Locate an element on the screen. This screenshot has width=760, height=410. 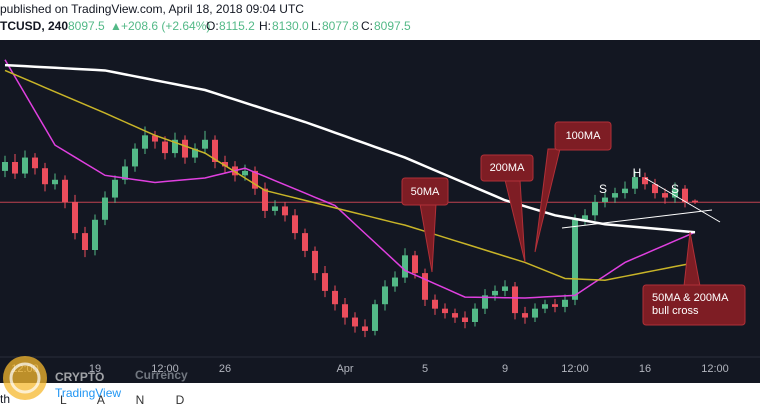
trend-line is located at coordinates (682, 200).